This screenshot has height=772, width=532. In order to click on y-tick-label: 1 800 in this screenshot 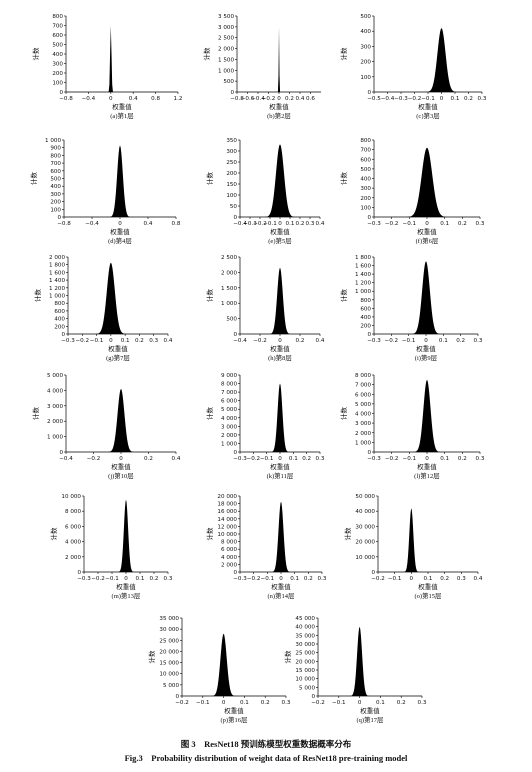, I will do `click(363, 258)`.